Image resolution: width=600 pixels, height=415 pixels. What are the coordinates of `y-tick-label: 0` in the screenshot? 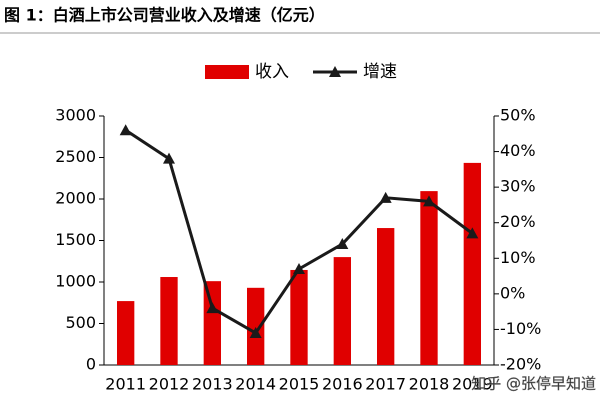 It's located at (91, 364).